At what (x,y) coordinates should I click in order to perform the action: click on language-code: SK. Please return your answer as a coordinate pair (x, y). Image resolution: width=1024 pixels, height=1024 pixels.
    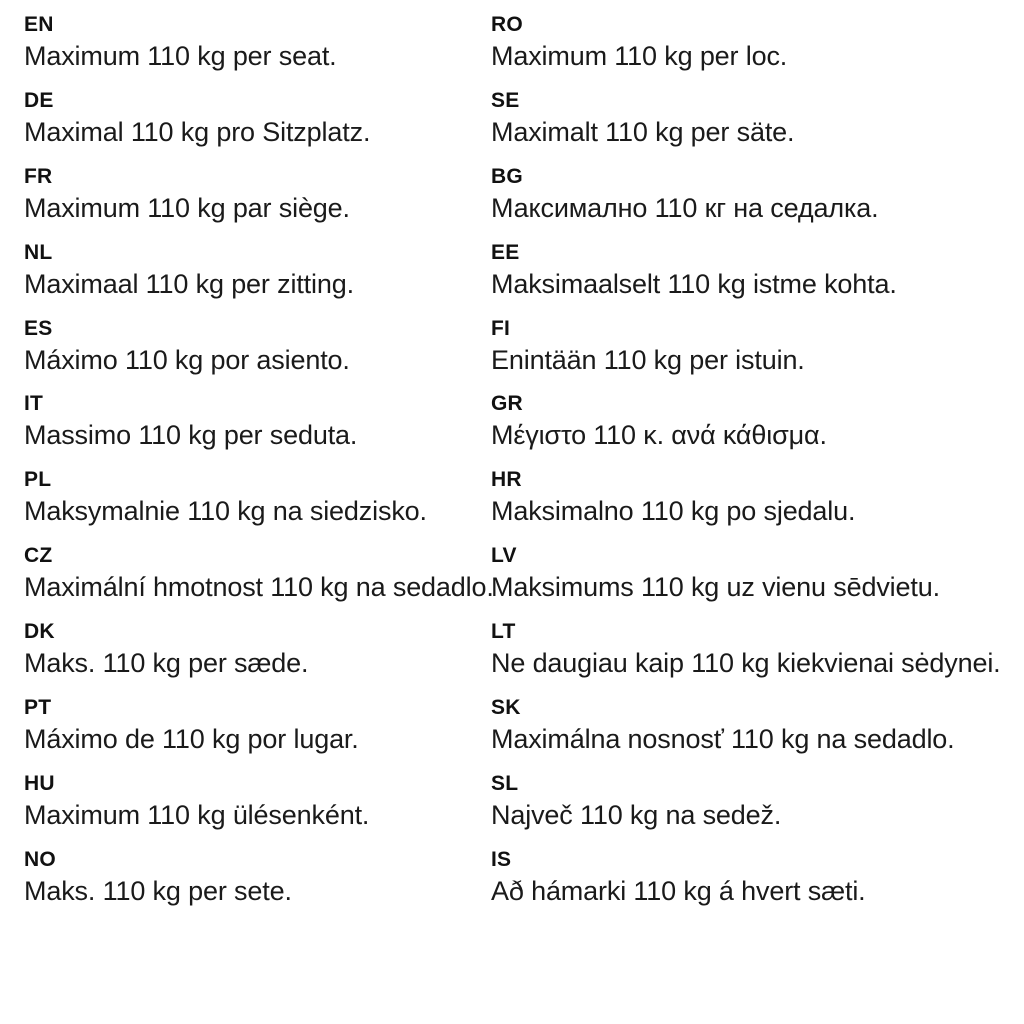
    Looking at the image, I should click on (506, 708).